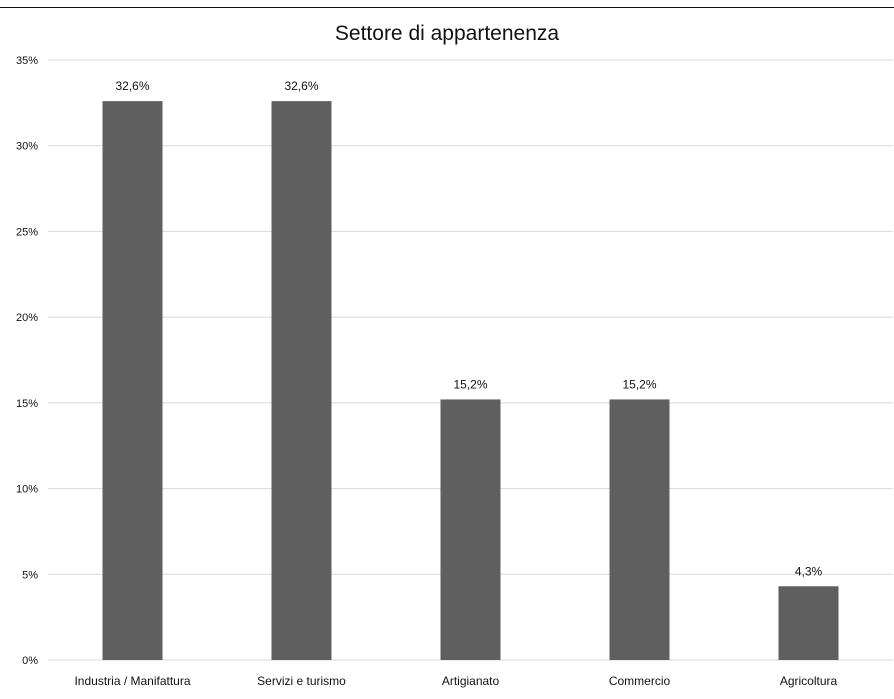 This screenshot has width=894, height=699. I want to click on x-tick-label: Artigianato, so click(471, 681).